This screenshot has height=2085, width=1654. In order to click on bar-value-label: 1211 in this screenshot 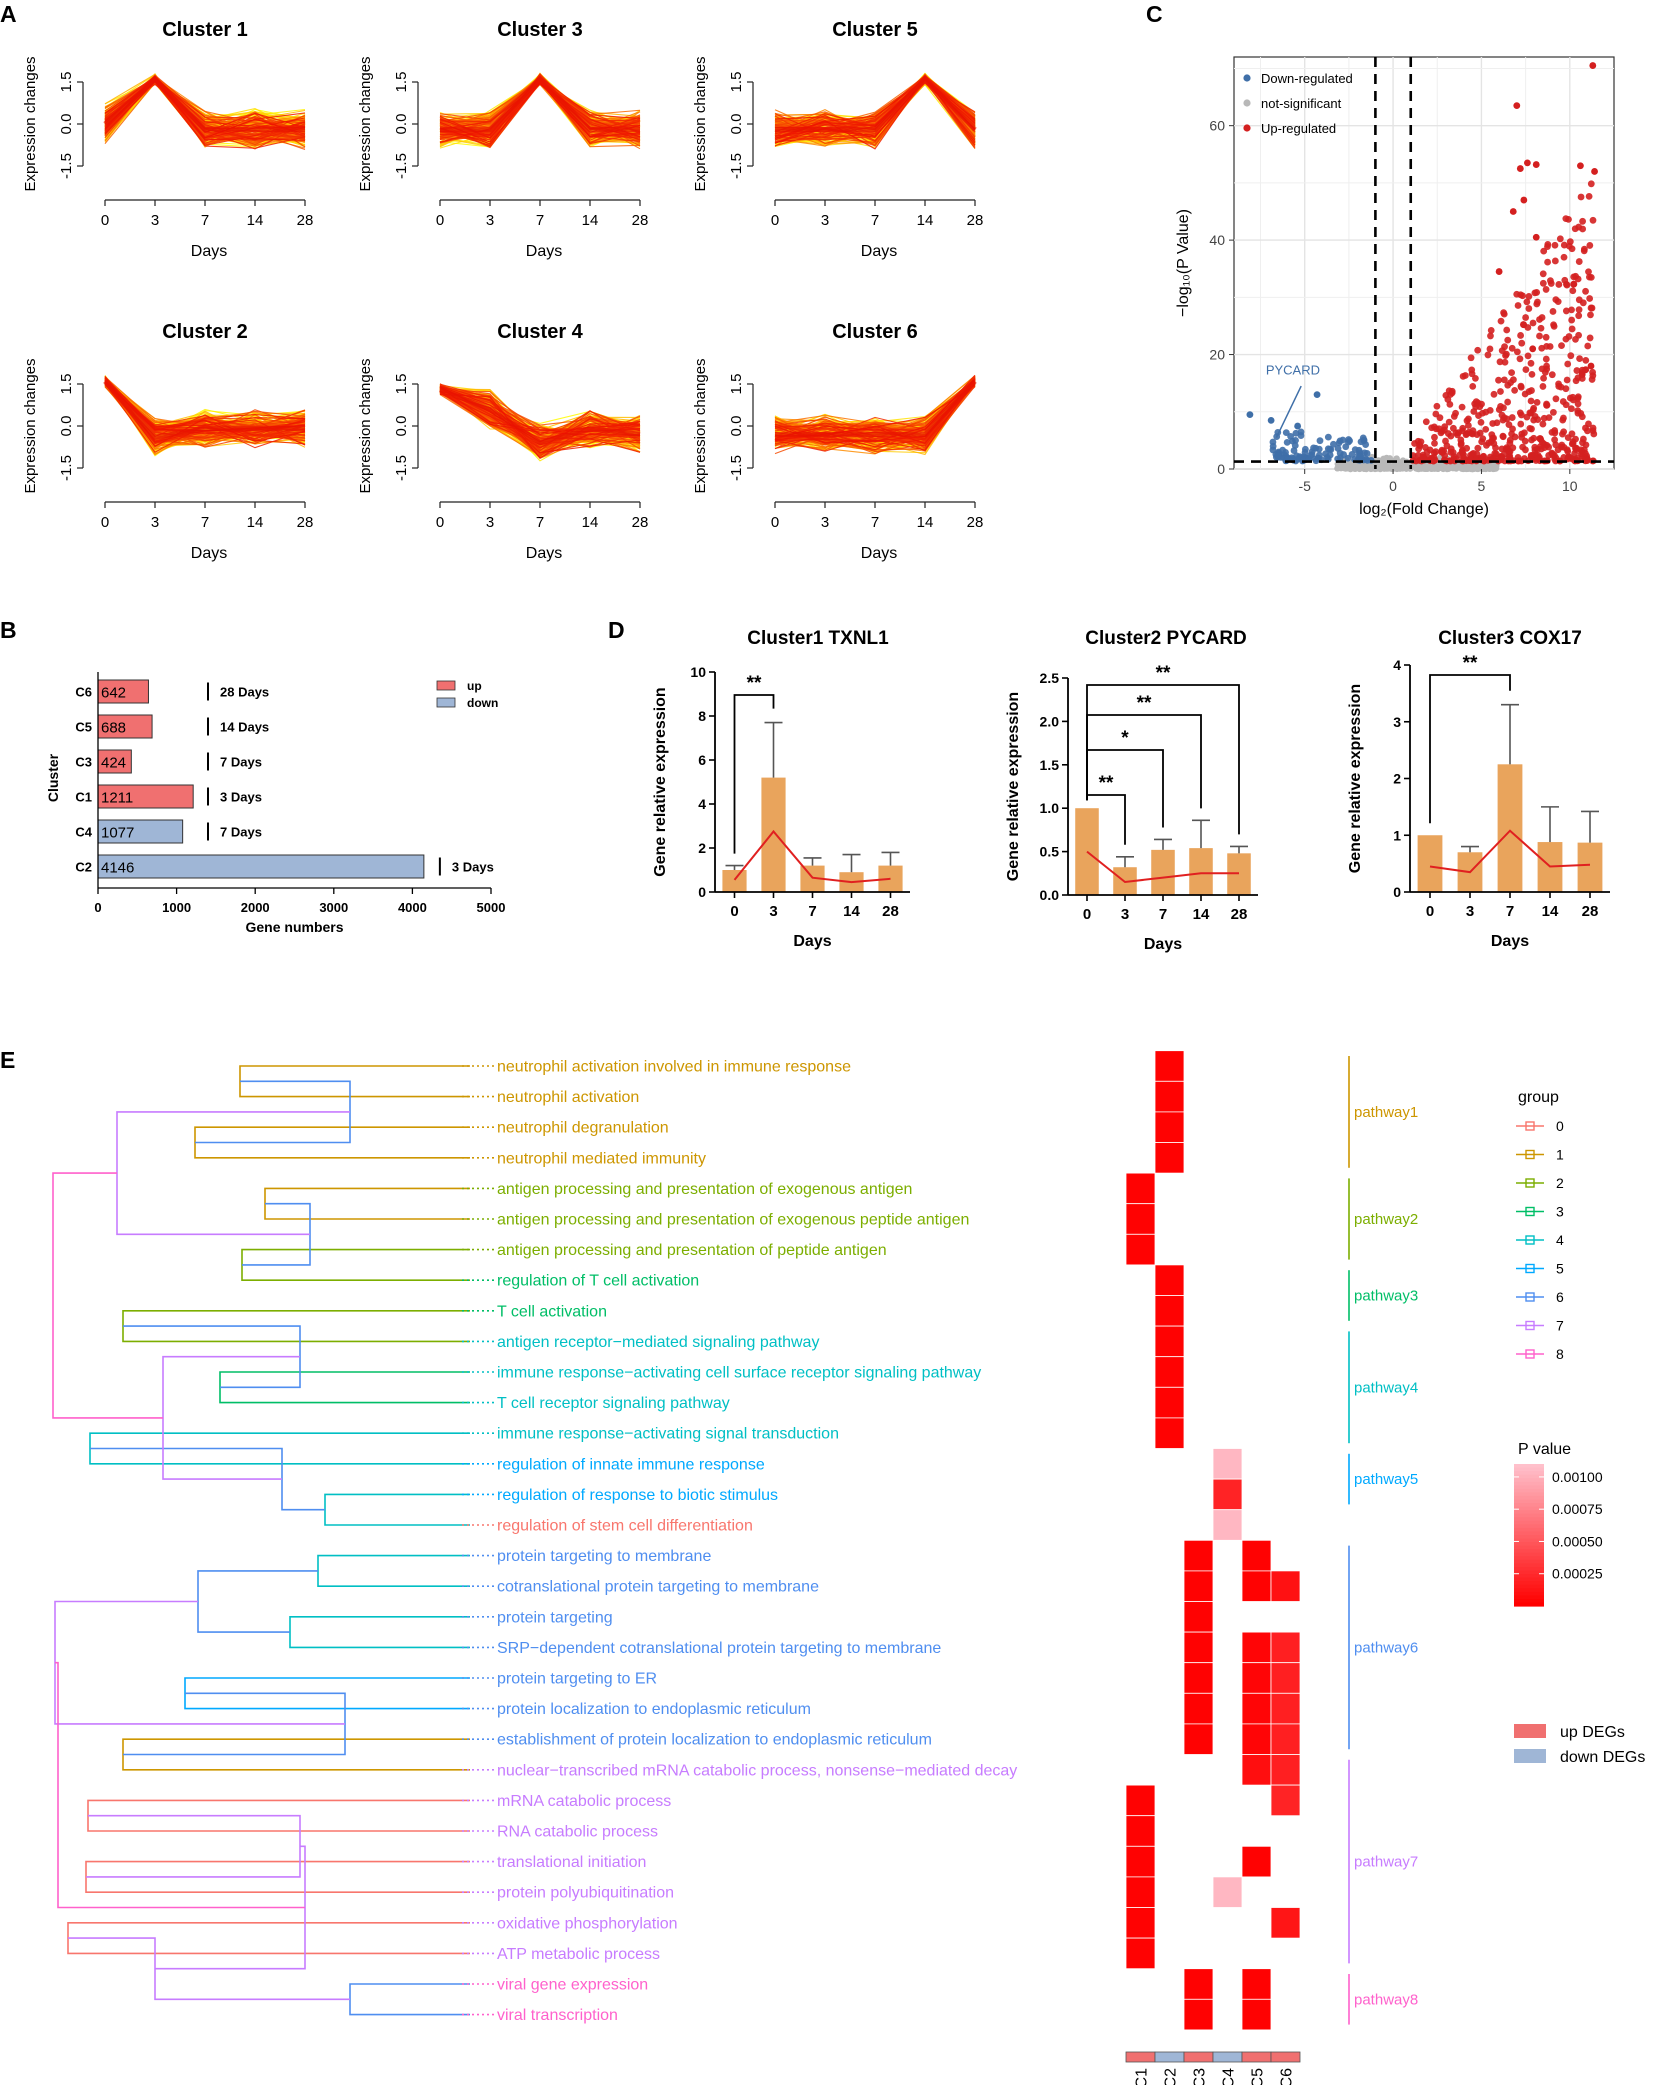, I will do `click(117, 798)`.